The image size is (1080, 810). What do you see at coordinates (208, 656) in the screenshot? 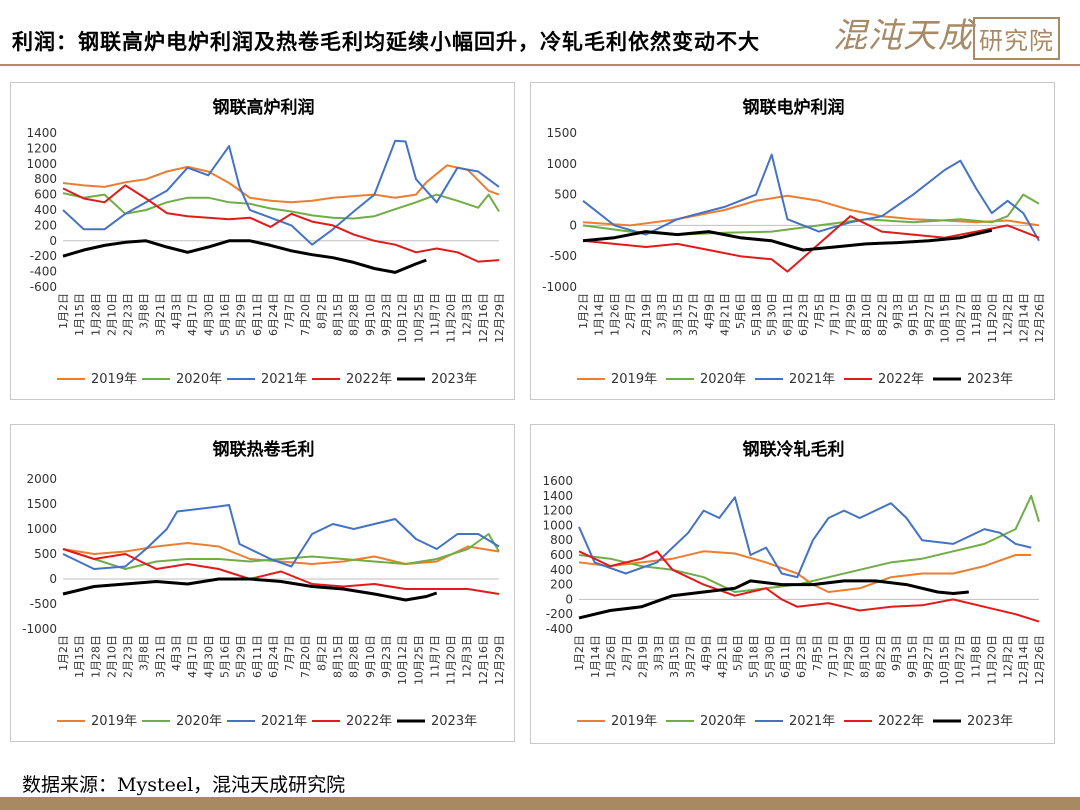
I see `x-tick-label: 4月30日` at bounding box center [208, 656].